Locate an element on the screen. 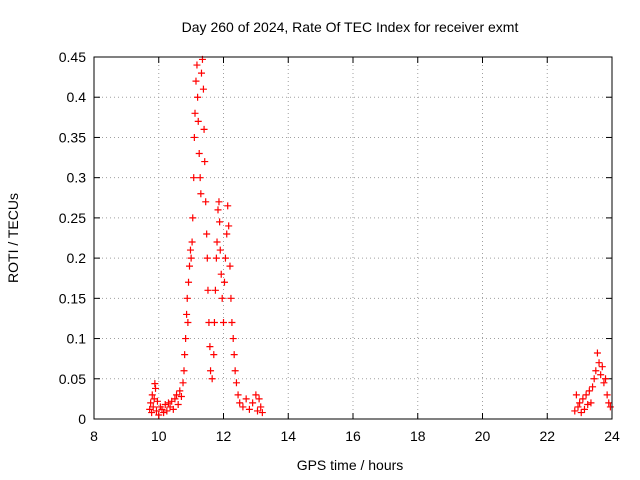 The image size is (640, 480). x-axis-title: GPS time / hours is located at coordinates (350, 465).